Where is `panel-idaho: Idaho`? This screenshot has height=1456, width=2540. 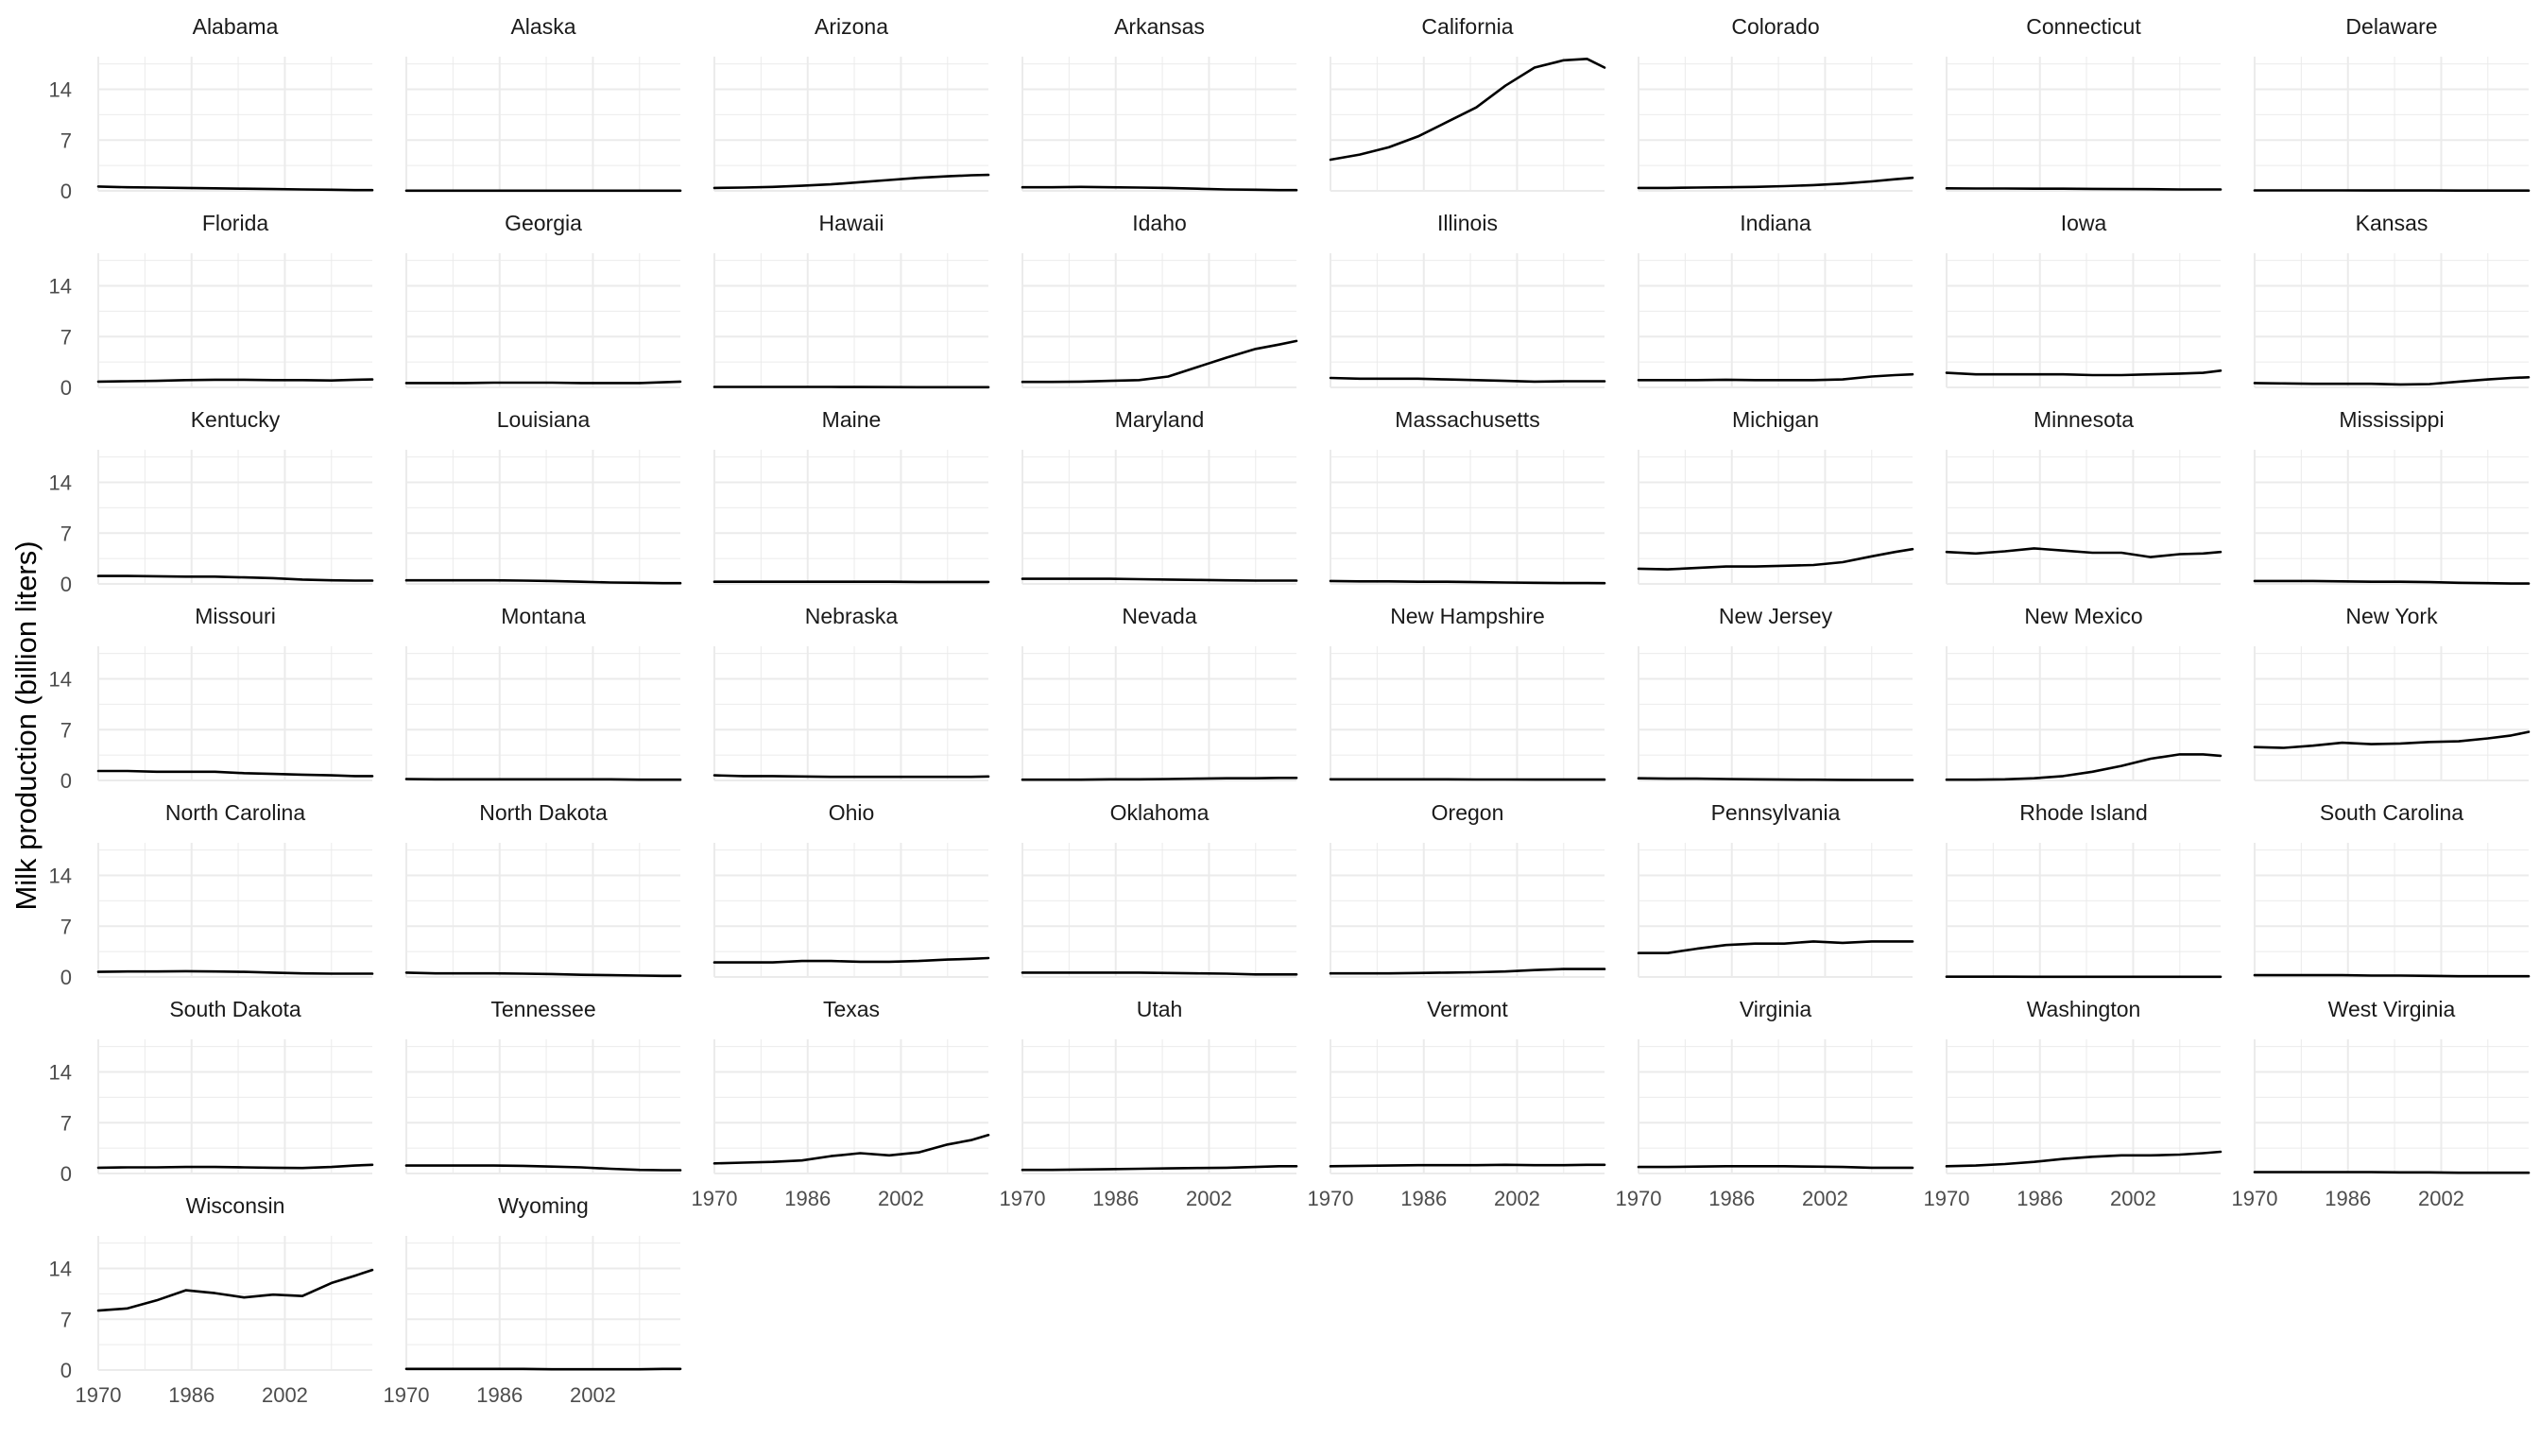 panel-idaho: Idaho is located at coordinates (1159, 299).